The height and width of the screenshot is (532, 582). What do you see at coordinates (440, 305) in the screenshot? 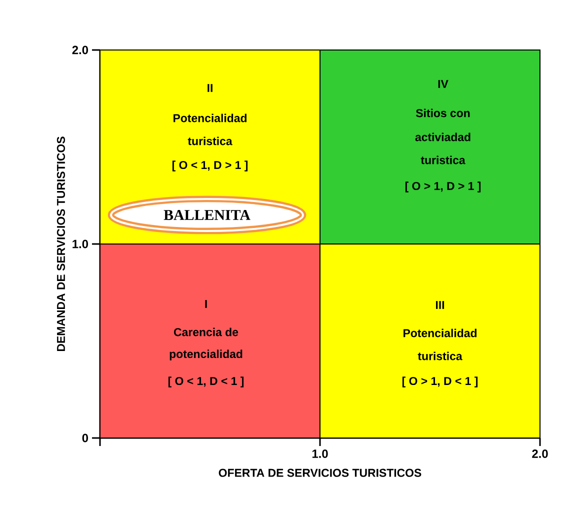
I see `annotation: III` at bounding box center [440, 305].